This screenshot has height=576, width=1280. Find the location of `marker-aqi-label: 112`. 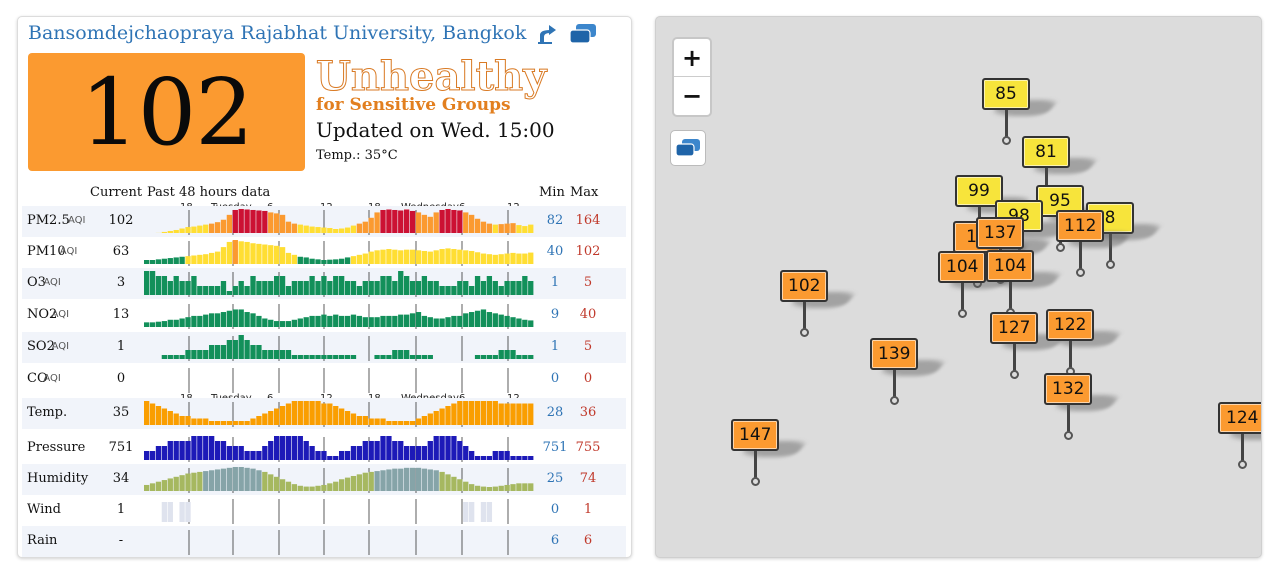

marker-aqi-label: 112 is located at coordinates (1080, 226).